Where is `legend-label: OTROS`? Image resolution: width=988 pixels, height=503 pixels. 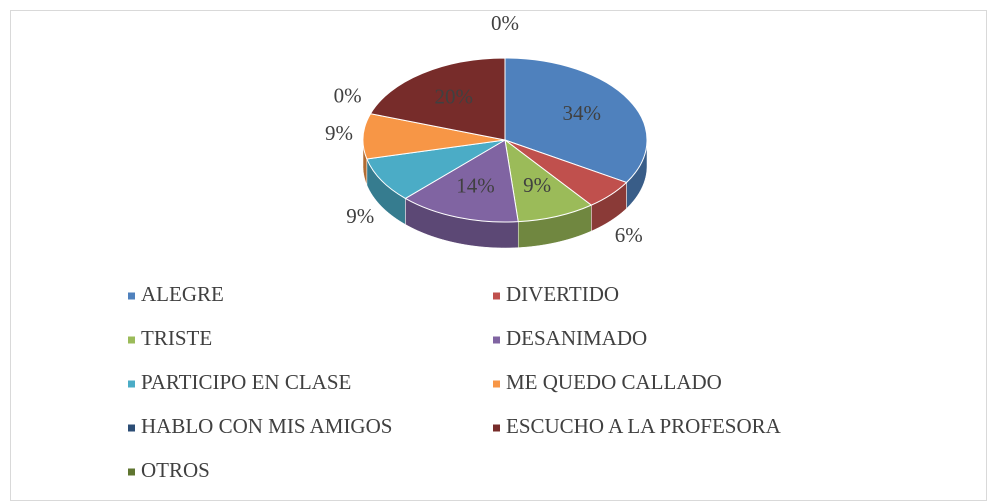
legend-label: OTROS is located at coordinates (175, 470).